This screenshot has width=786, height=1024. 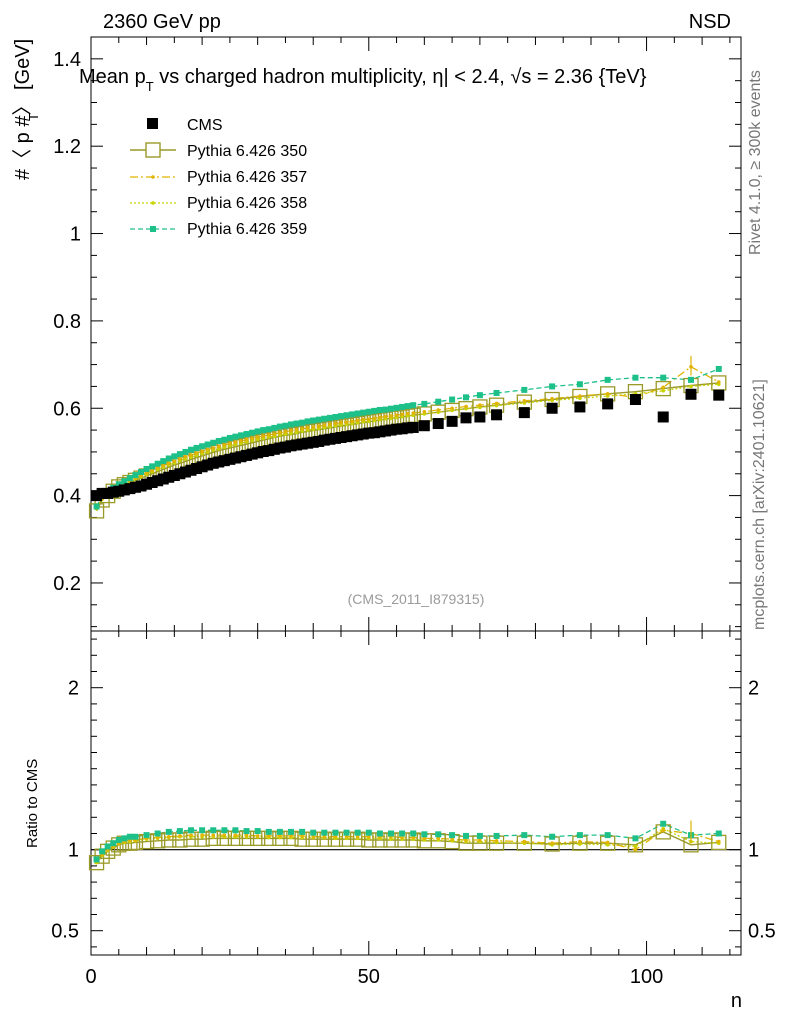 I want to click on legend-marker-cms, so click(x=152, y=123).